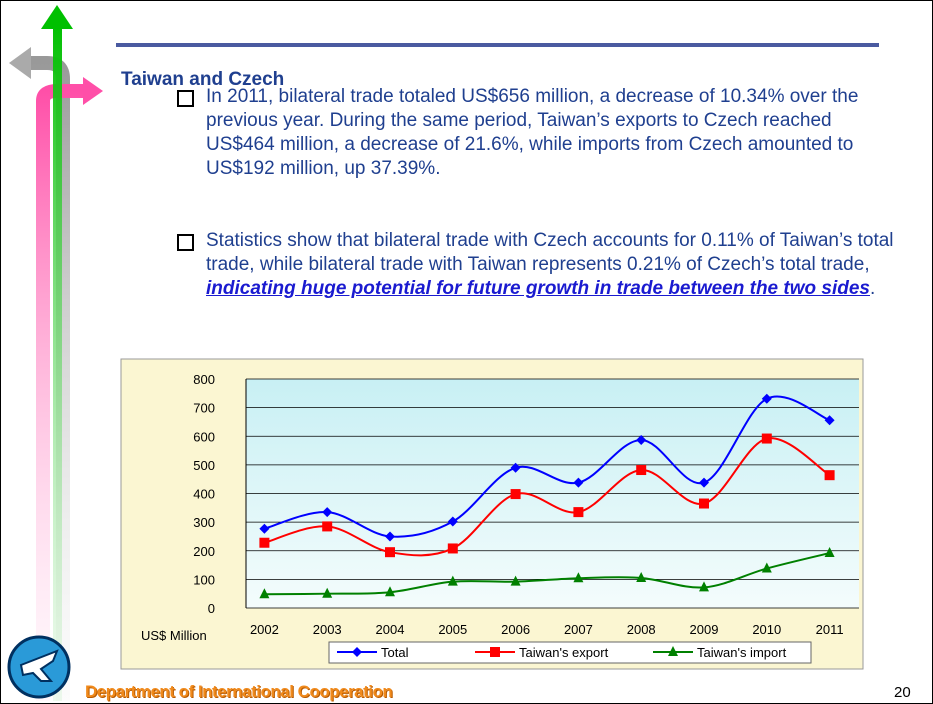 This screenshot has width=933, height=704. Describe the element at coordinates (578, 629) in the screenshot. I see `x-tick-label: 2007` at that location.